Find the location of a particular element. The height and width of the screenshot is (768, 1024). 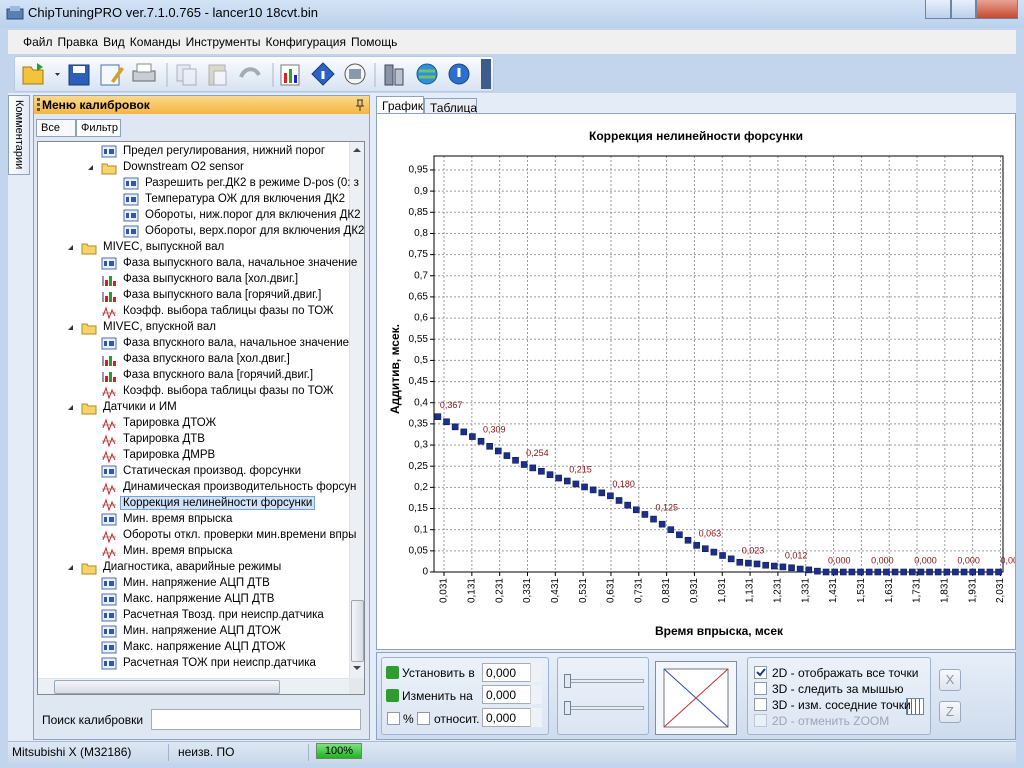

info-button is located at coordinates (323, 74).